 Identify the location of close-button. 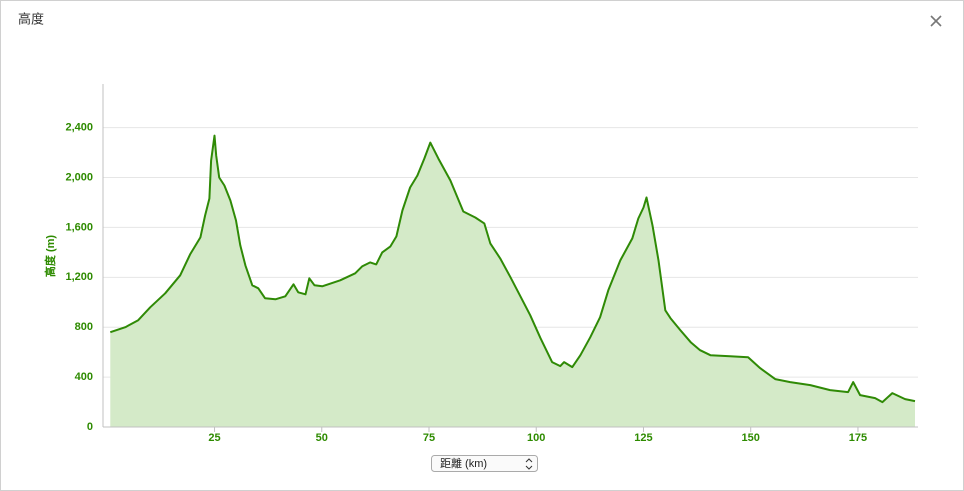
(936, 21).